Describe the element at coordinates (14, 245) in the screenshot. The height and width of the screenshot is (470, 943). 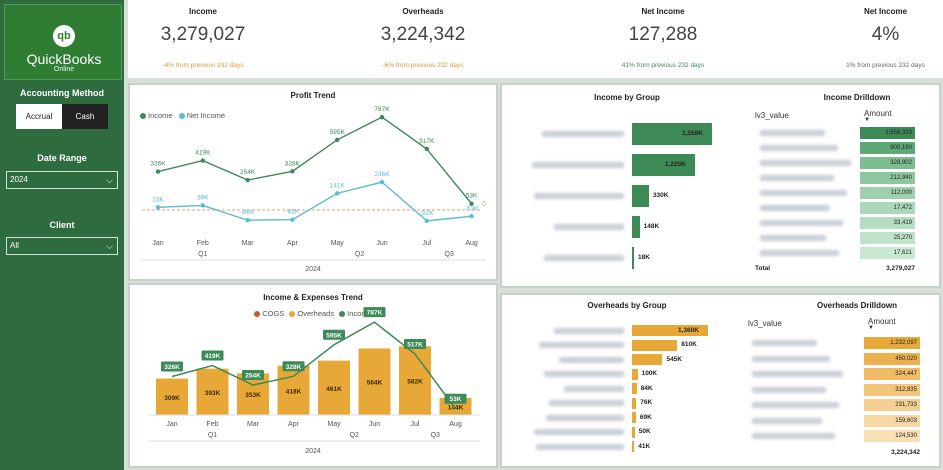
I see `client-value: All` at that location.